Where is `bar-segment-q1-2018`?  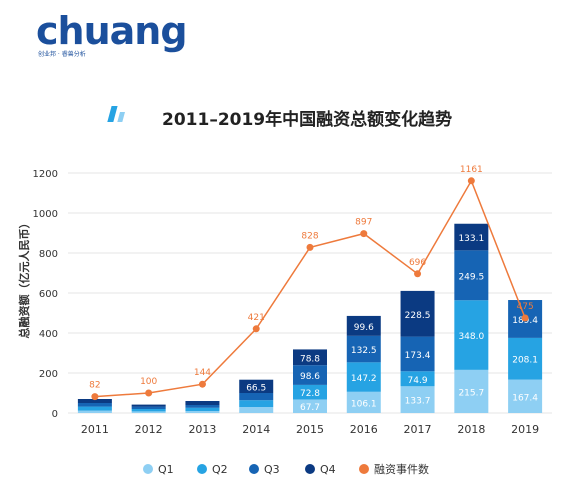
bar-segment-q1-2018 is located at coordinates (471, 391).